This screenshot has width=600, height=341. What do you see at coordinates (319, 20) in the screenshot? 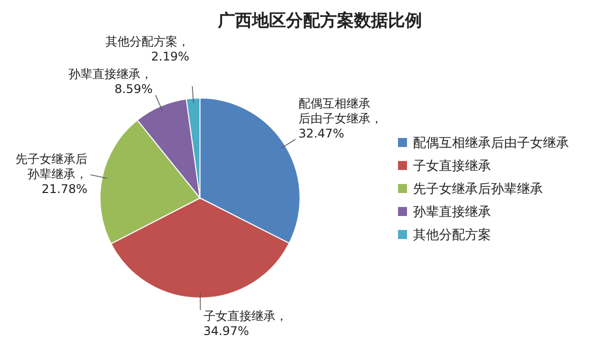
I see `chart-title: 广西地区分配方案数据比例` at bounding box center [319, 20].